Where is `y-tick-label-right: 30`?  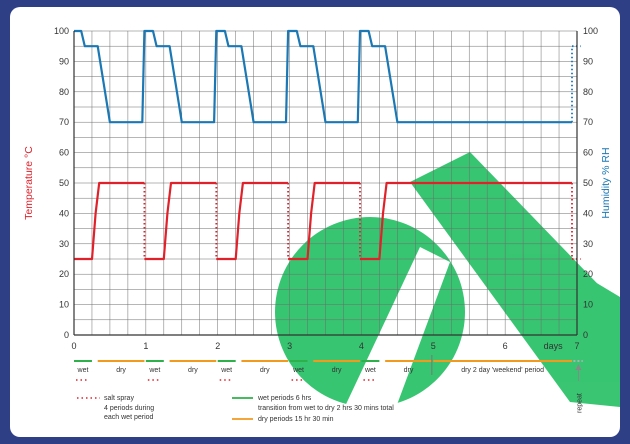 y-tick-label-right: 30 is located at coordinates (588, 244).